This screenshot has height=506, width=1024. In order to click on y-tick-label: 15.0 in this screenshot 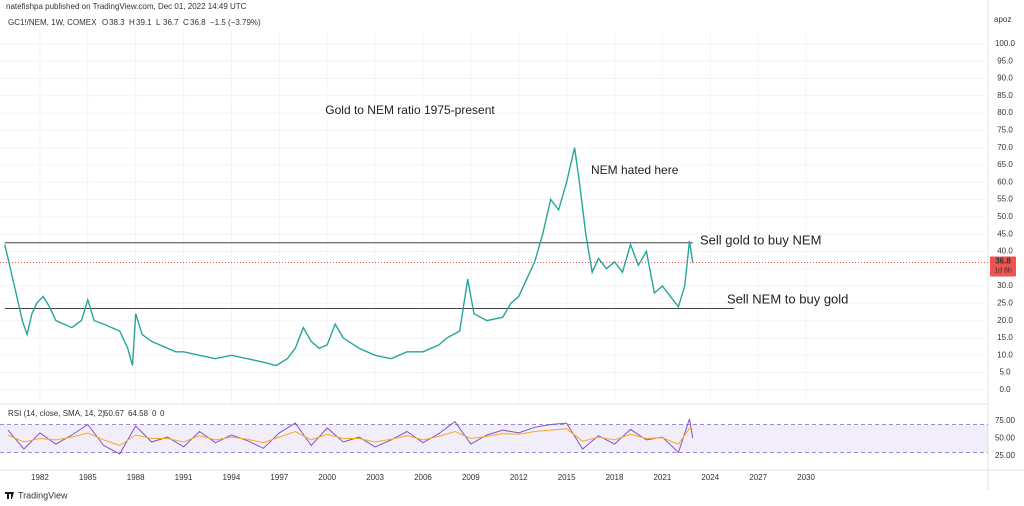, I will do `click(1005, 337)`.